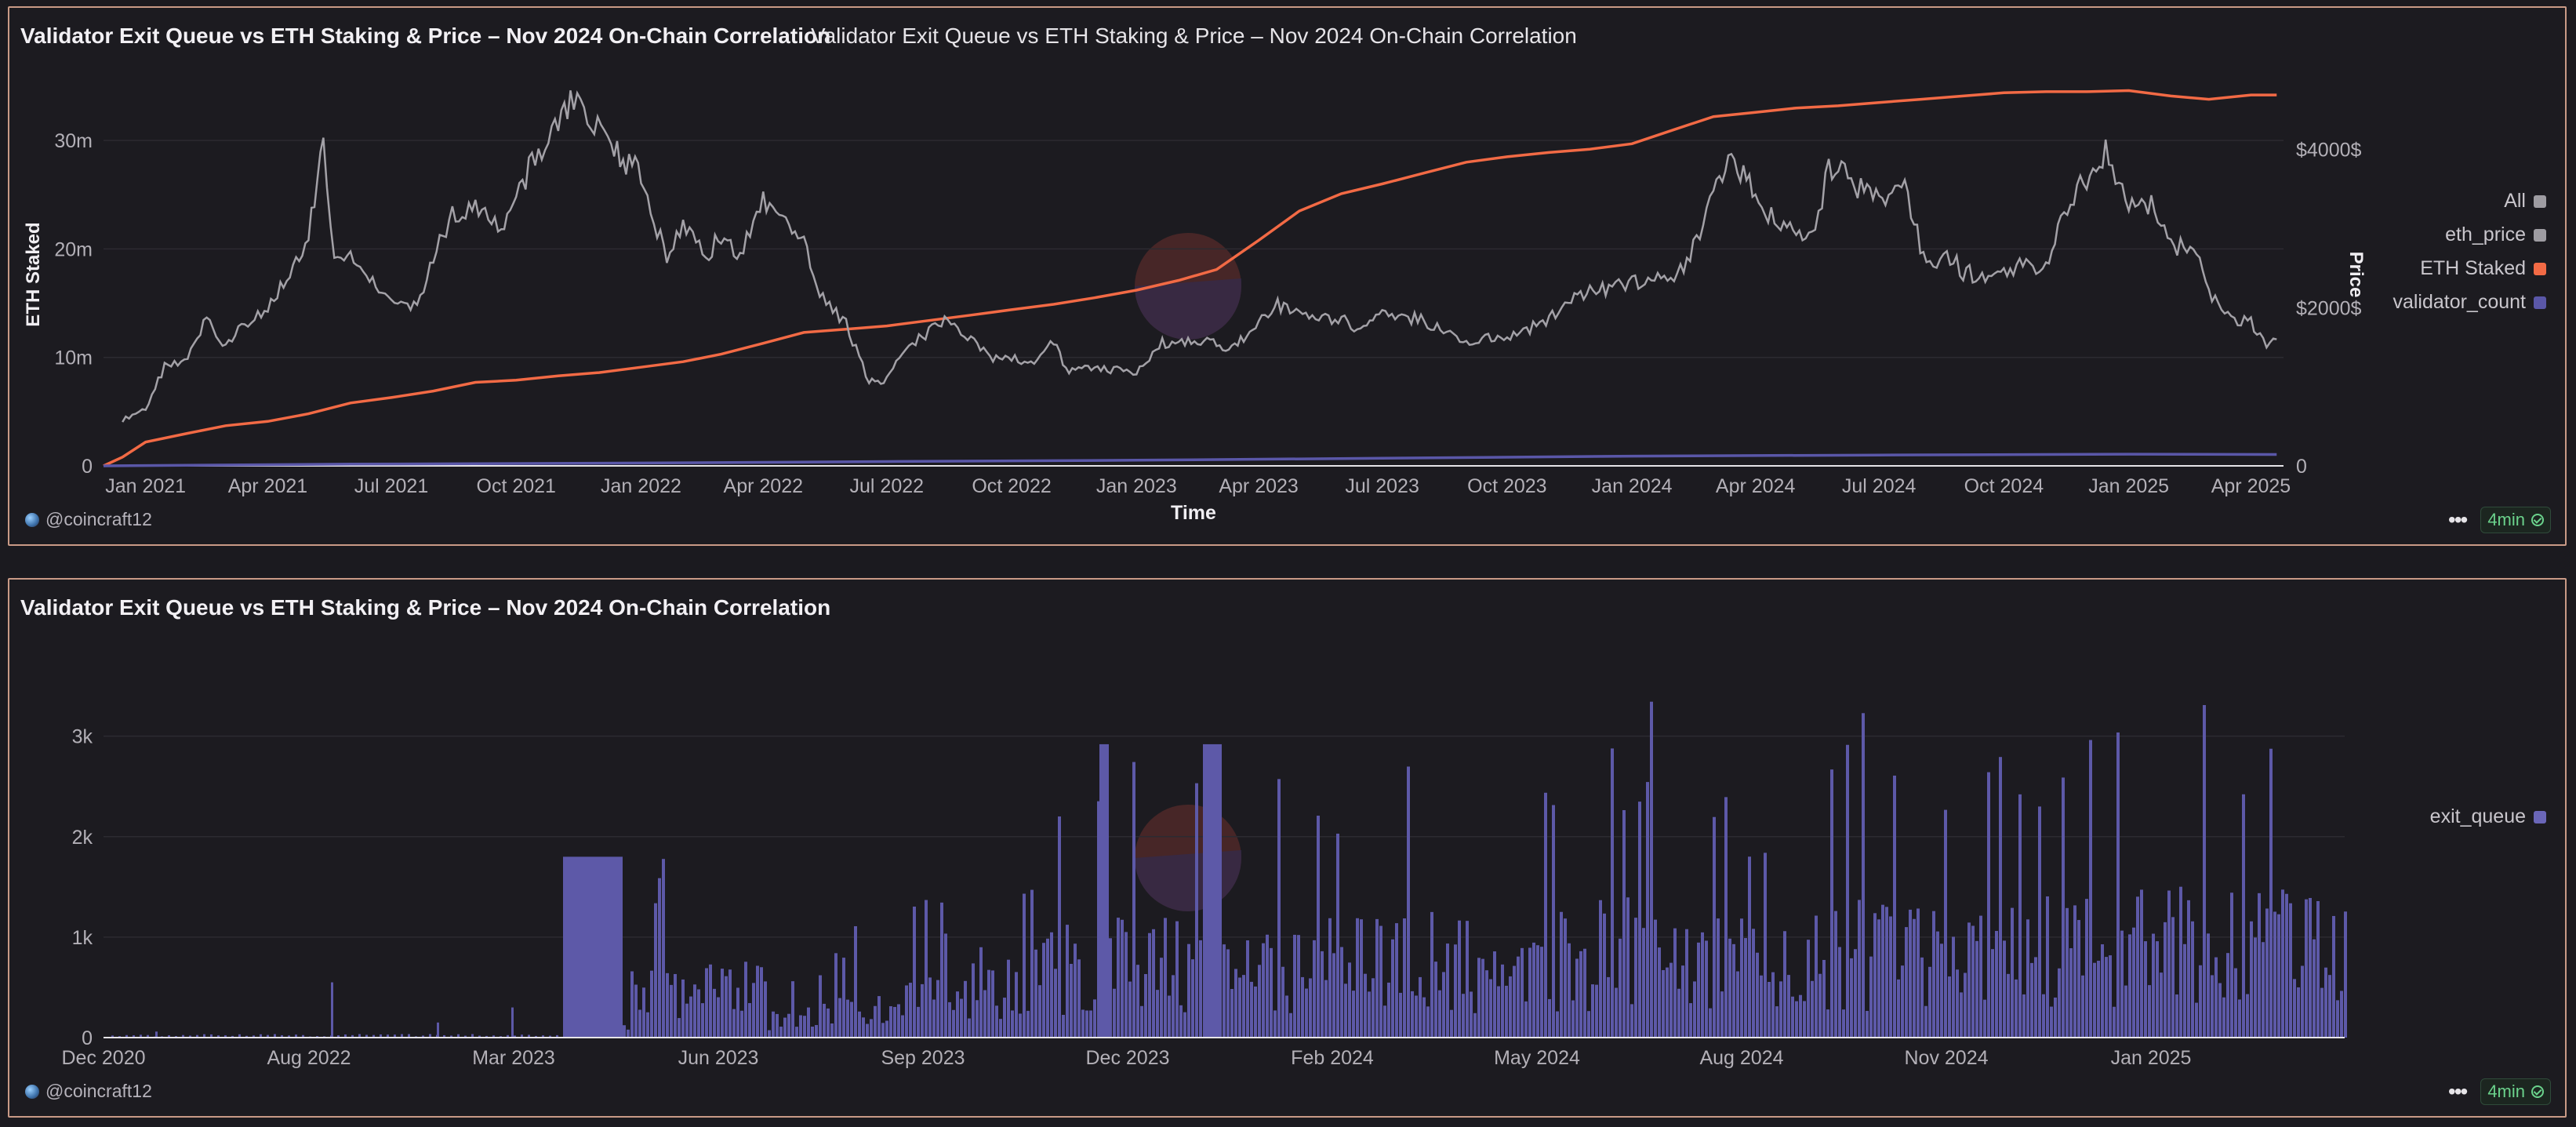 The image size is (2576, 1127). I want to click on legend-swatch, so click(2540, 816).